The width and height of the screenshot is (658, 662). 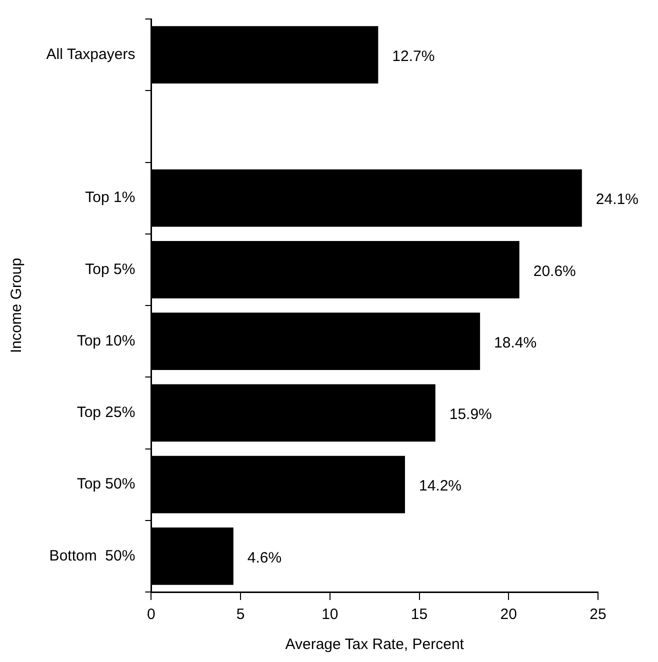 What do you see at coordinates (515, 343) in the screenshot?
I see `data-label: 18.4%` at bounding box center [515, 343].